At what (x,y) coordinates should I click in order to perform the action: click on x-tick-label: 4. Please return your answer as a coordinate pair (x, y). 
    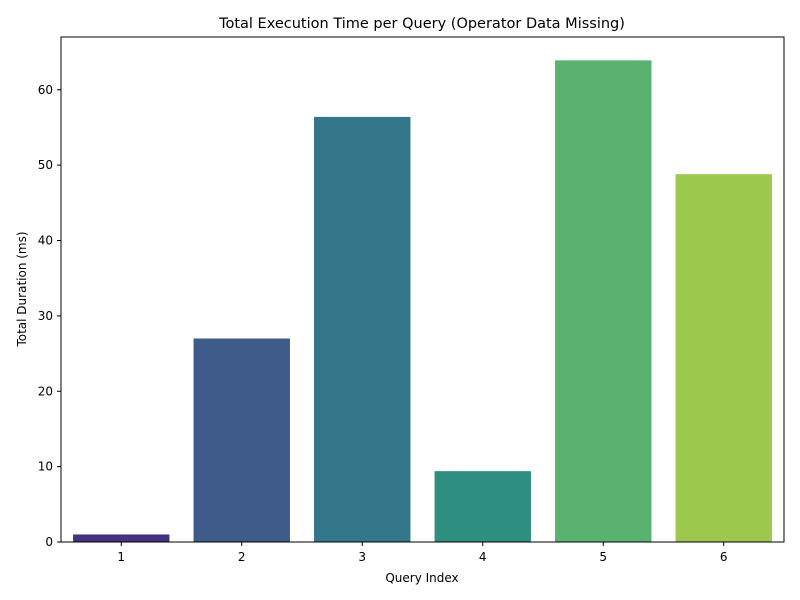
    Looking at the image, I should click on (483, 557).